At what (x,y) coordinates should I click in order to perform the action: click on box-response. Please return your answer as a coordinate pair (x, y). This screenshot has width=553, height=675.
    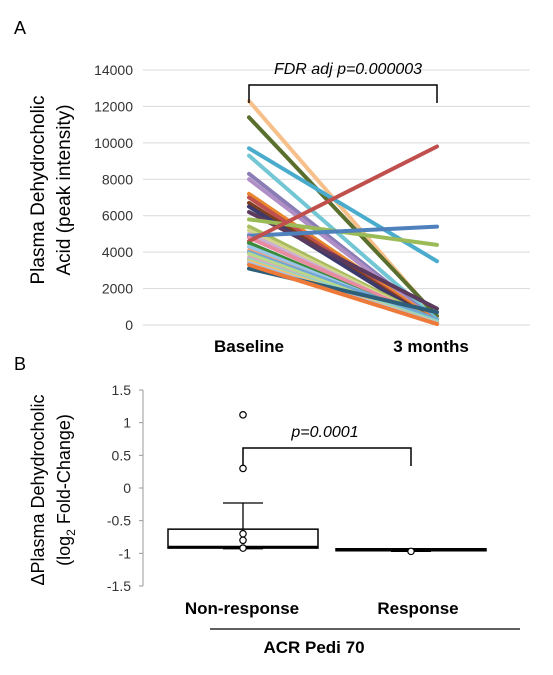
    Looking at the image, I should click on (411, 551).